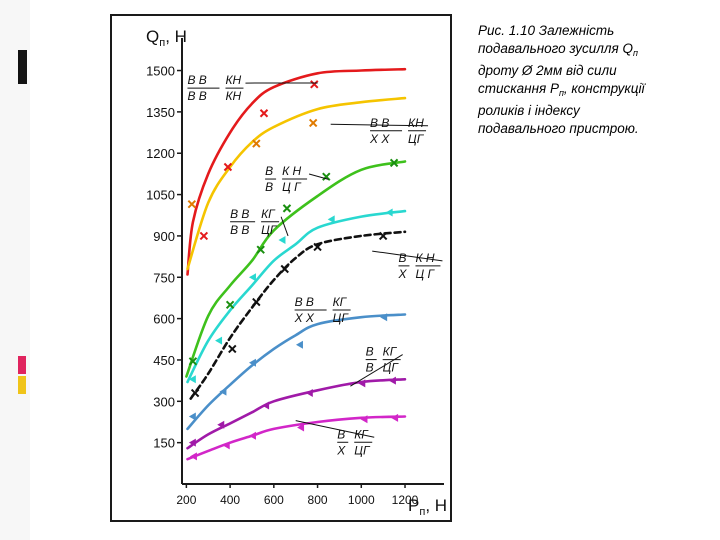 This screenshot has width=720, height=540. Describe the element at coordinates (22, 67) in the screenshot. I see `slide-deco-bar-black` at that location.